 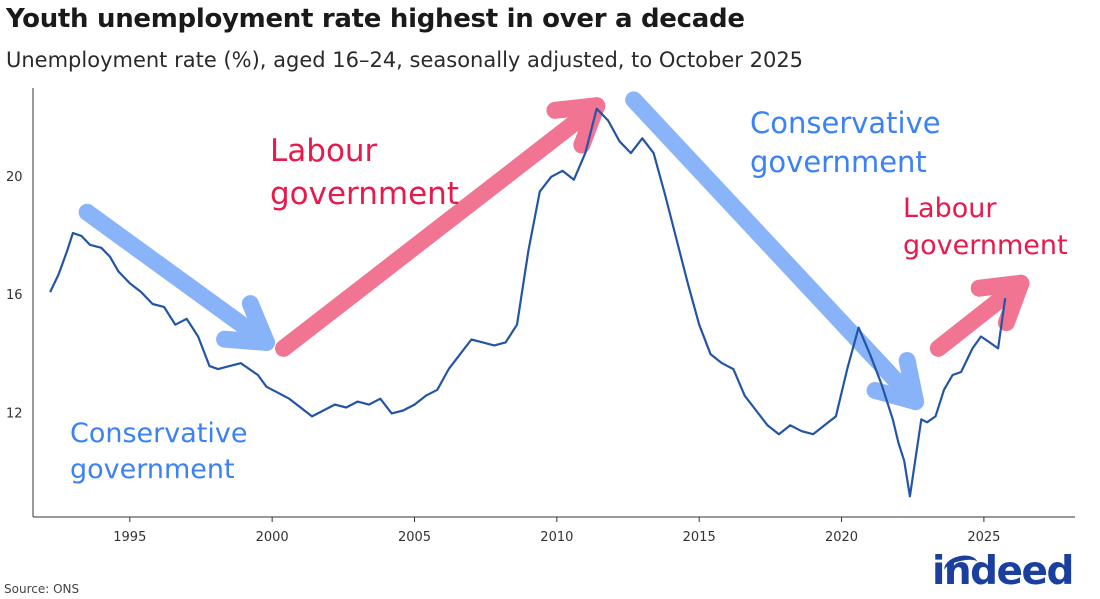 I want to click on indeed-logo: indeed, so click(x=1003, y=571).